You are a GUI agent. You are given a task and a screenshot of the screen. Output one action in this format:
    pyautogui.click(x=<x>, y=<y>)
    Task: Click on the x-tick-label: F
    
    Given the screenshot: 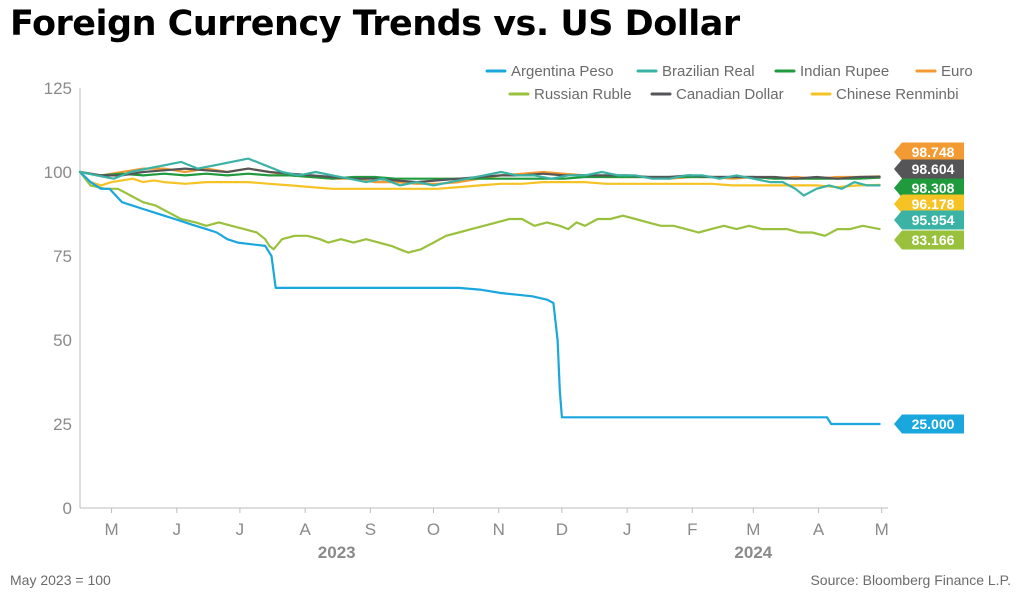 What is the action you would take?
    pyautogui.click(x=692, y=529)
    